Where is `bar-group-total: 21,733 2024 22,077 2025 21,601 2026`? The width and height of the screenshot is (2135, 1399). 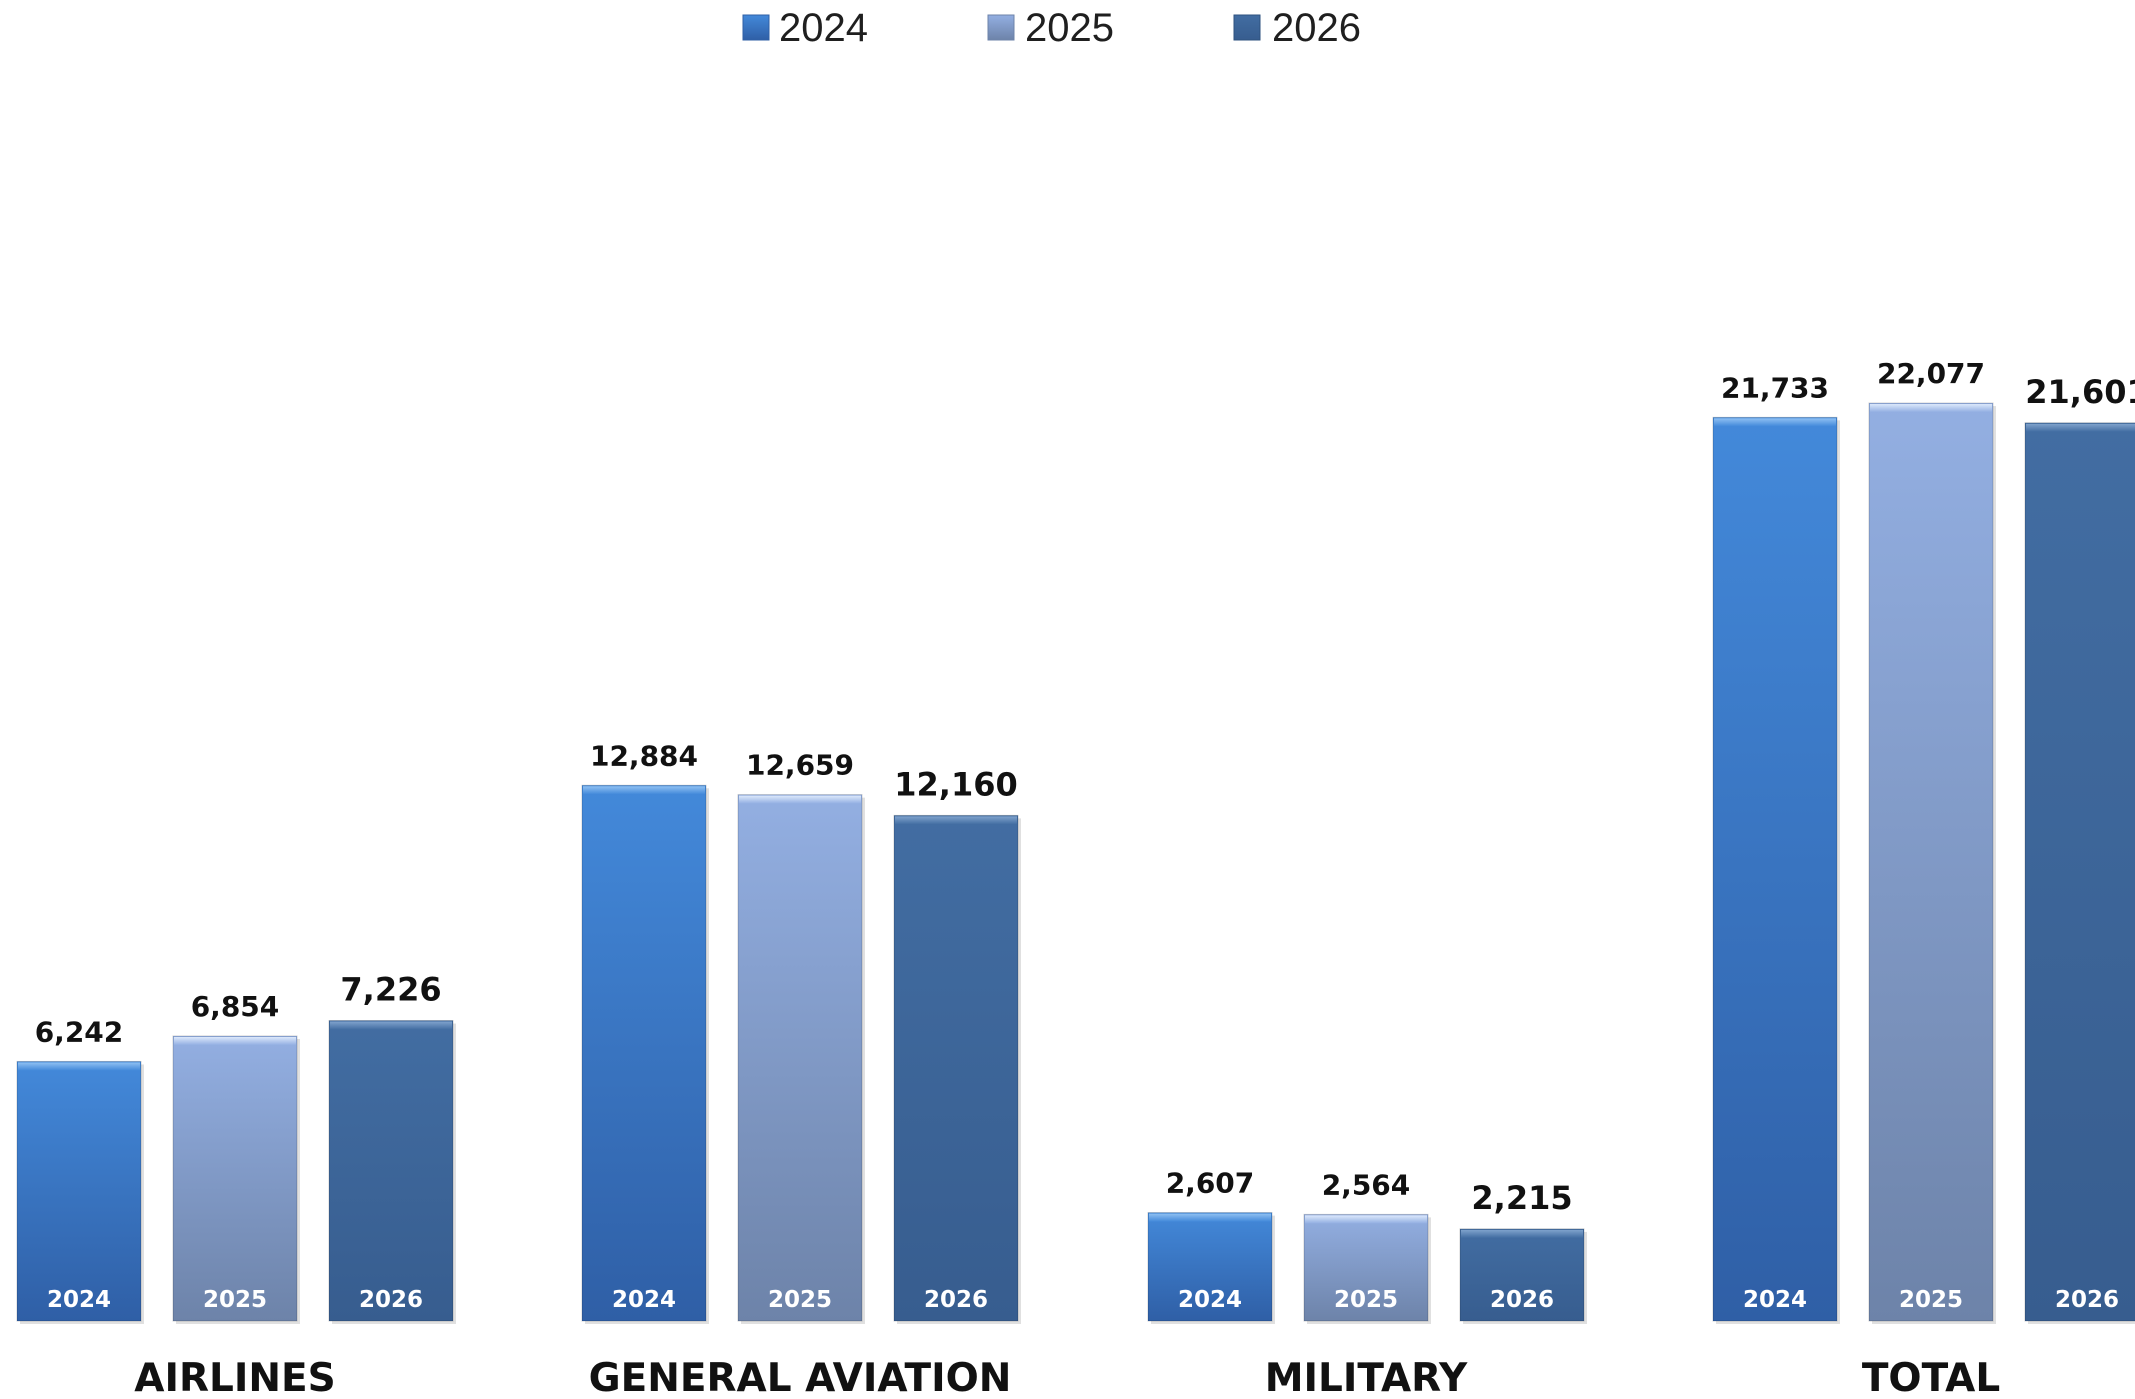 bar-group-total: 21,733 2024 22,077 2025 21,601 2026 is located at coordinates (1923, 840).